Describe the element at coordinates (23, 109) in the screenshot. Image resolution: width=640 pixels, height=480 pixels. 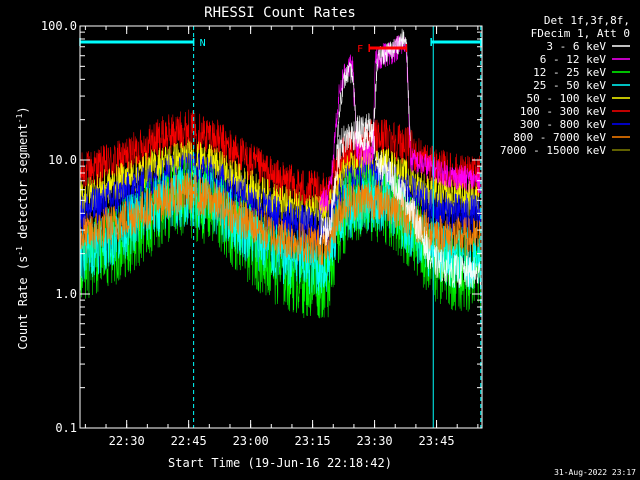
I see `y-axis-label-end: )` at that location.